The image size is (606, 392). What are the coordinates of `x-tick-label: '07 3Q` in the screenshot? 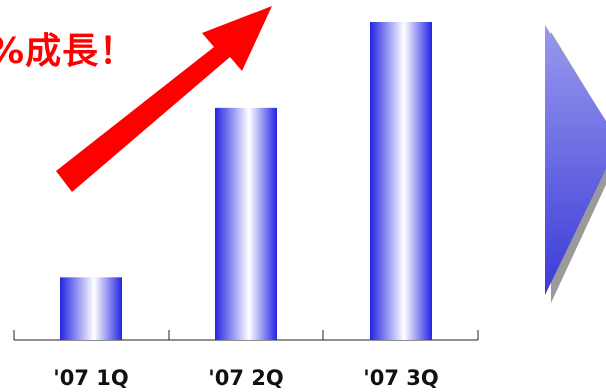 It's located at (400, 378).